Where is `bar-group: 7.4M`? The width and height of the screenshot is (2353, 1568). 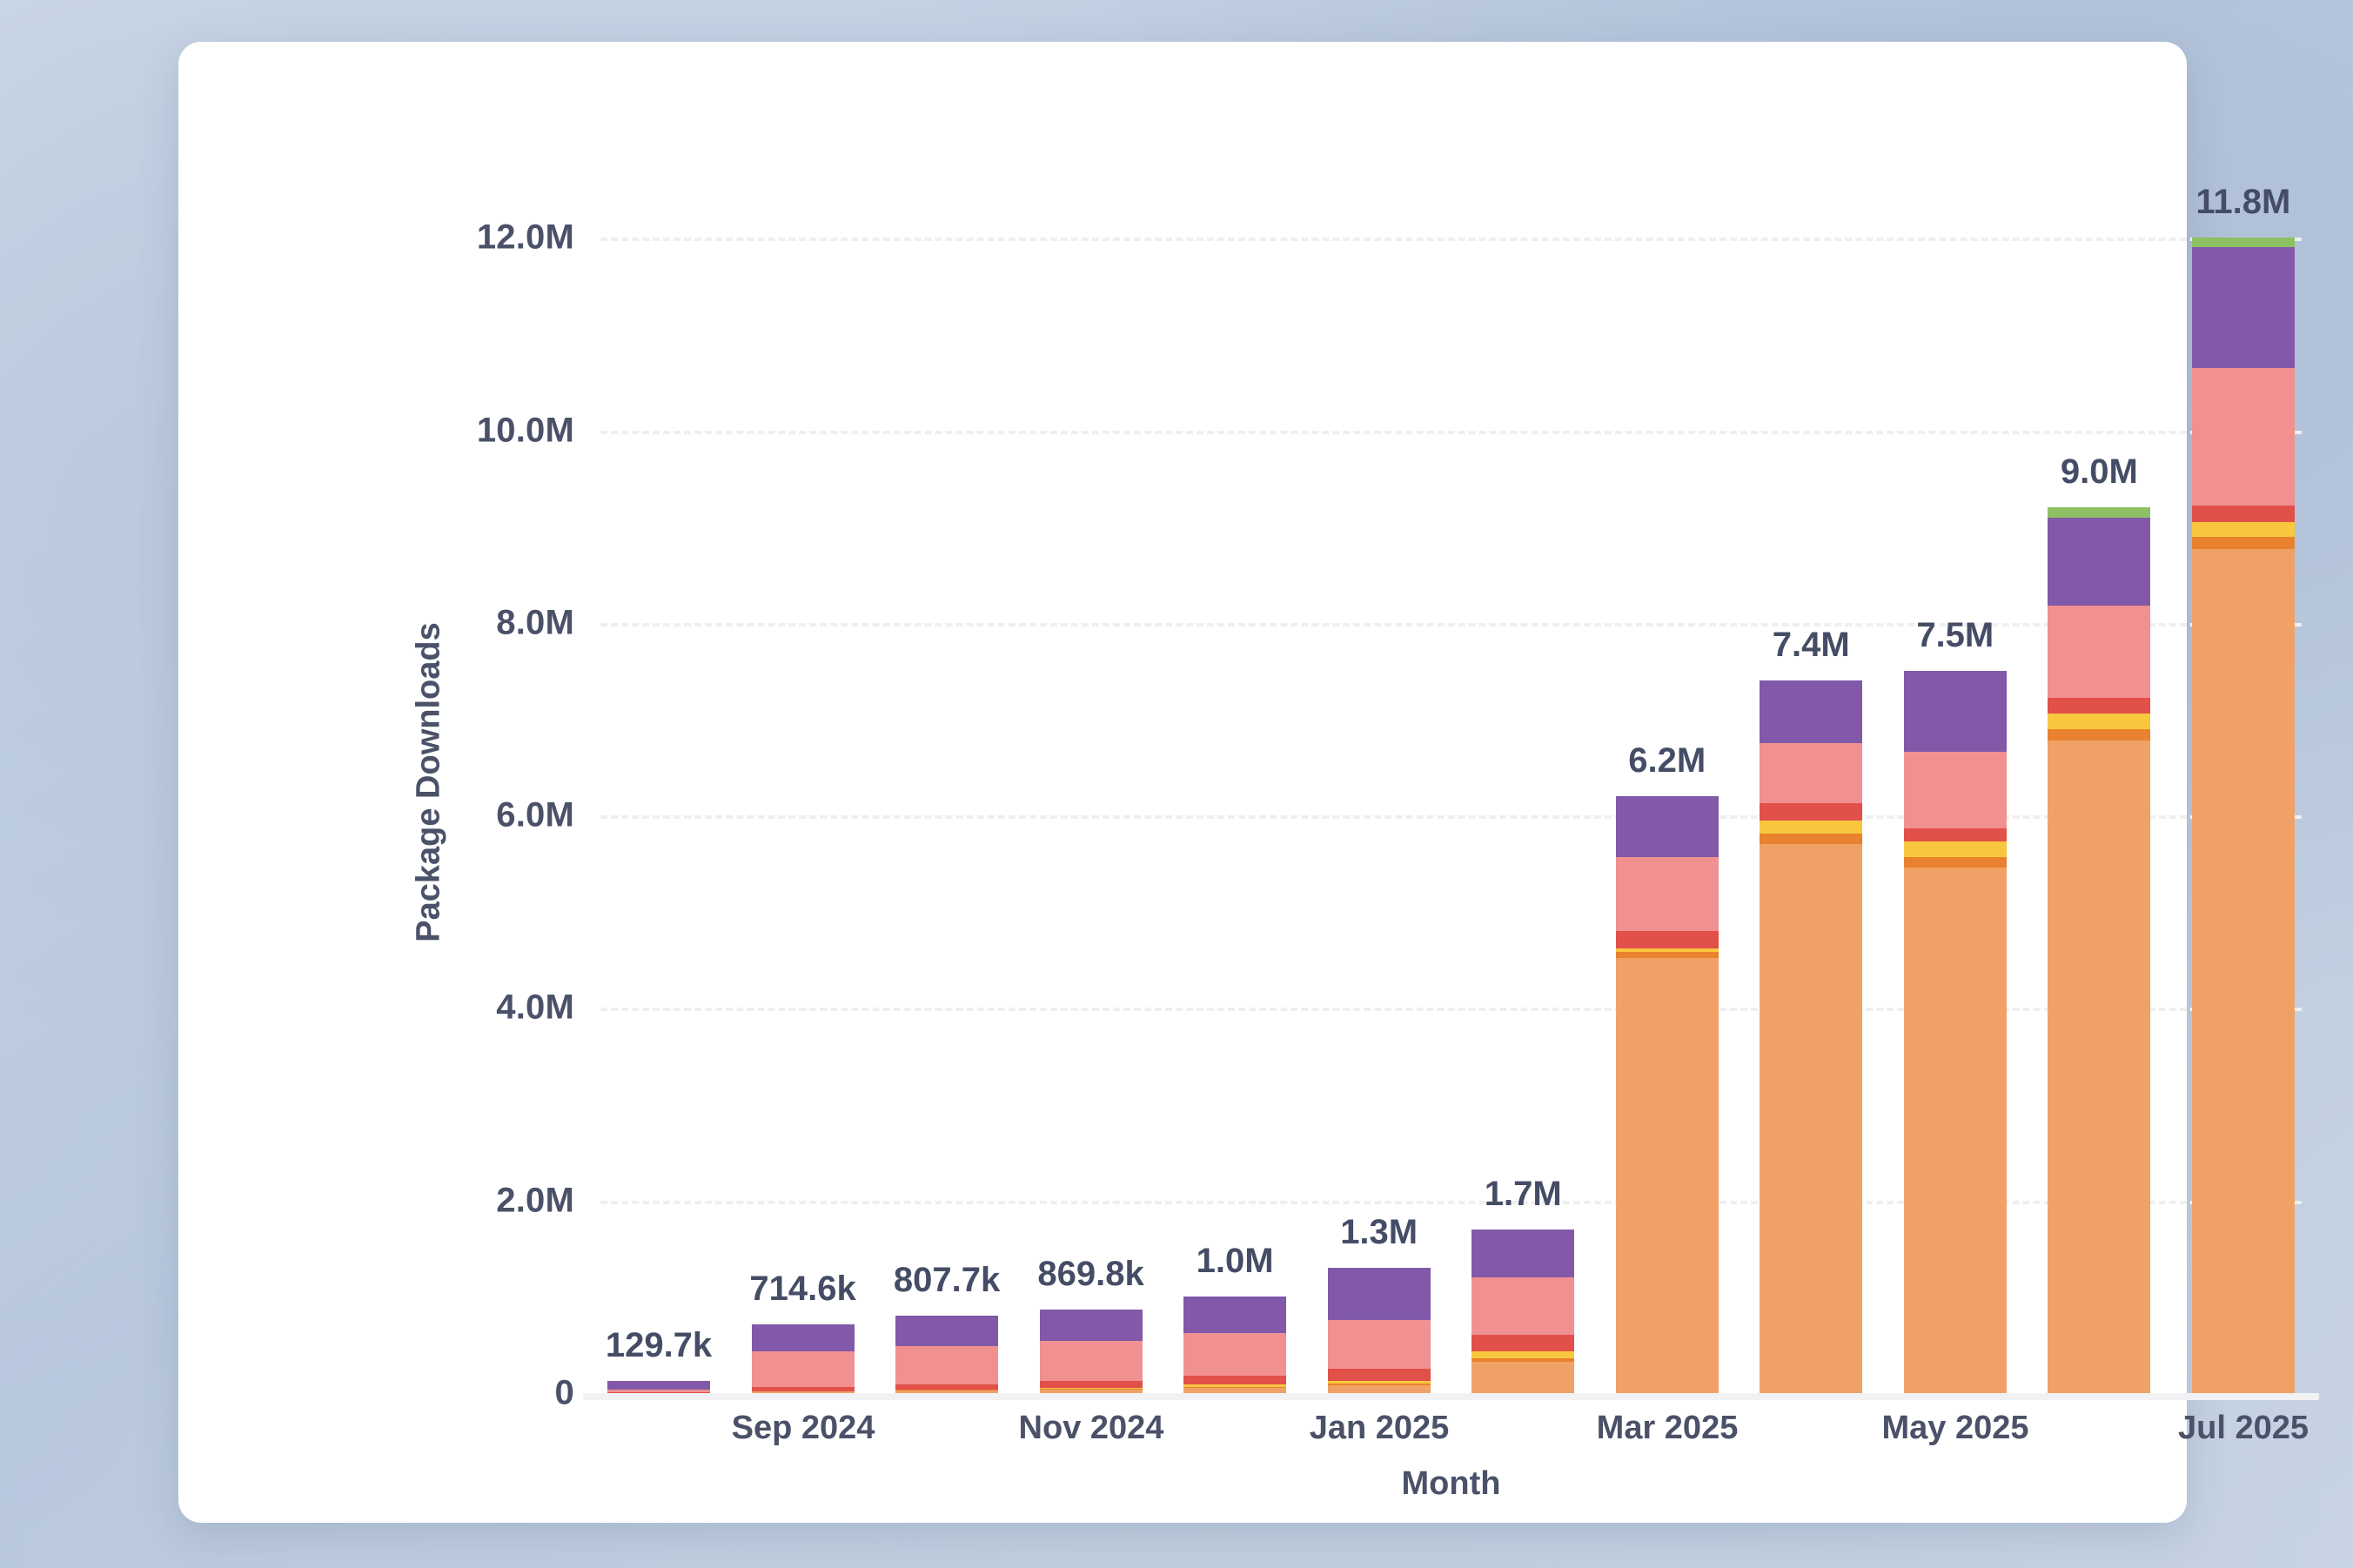 bar-group: 7.4M is located at coordinates (1811, 796).